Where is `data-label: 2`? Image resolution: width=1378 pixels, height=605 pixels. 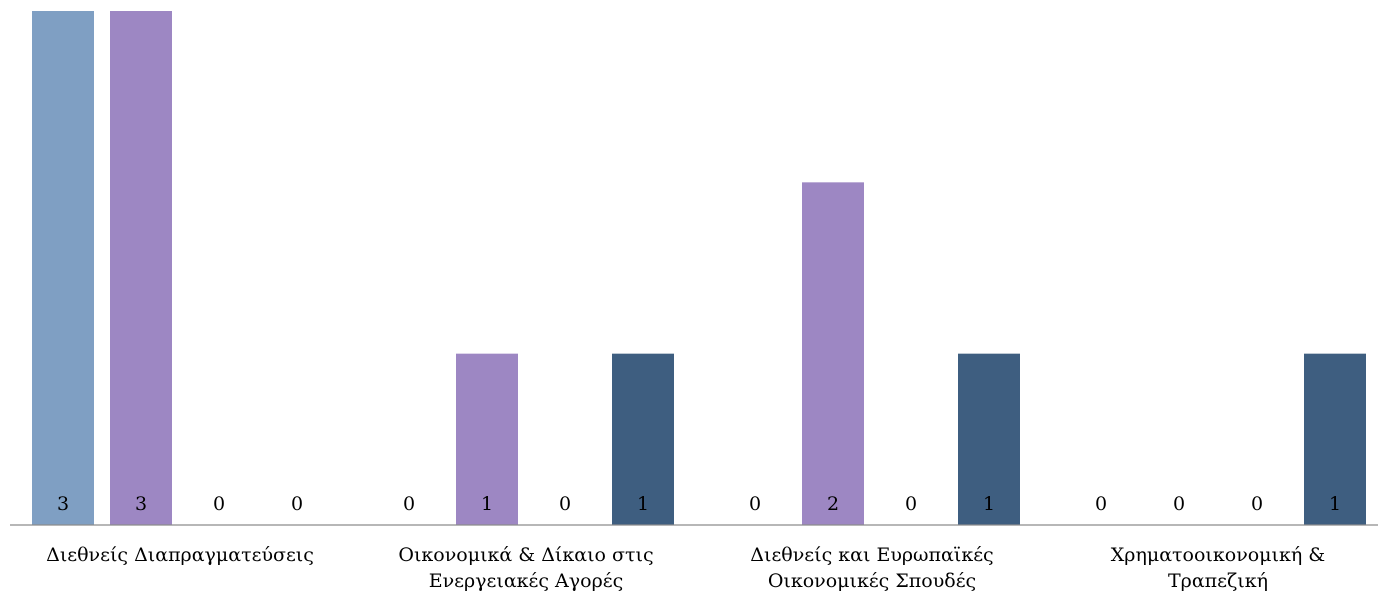 data-label: 2 is located at coordinates (833, 504).